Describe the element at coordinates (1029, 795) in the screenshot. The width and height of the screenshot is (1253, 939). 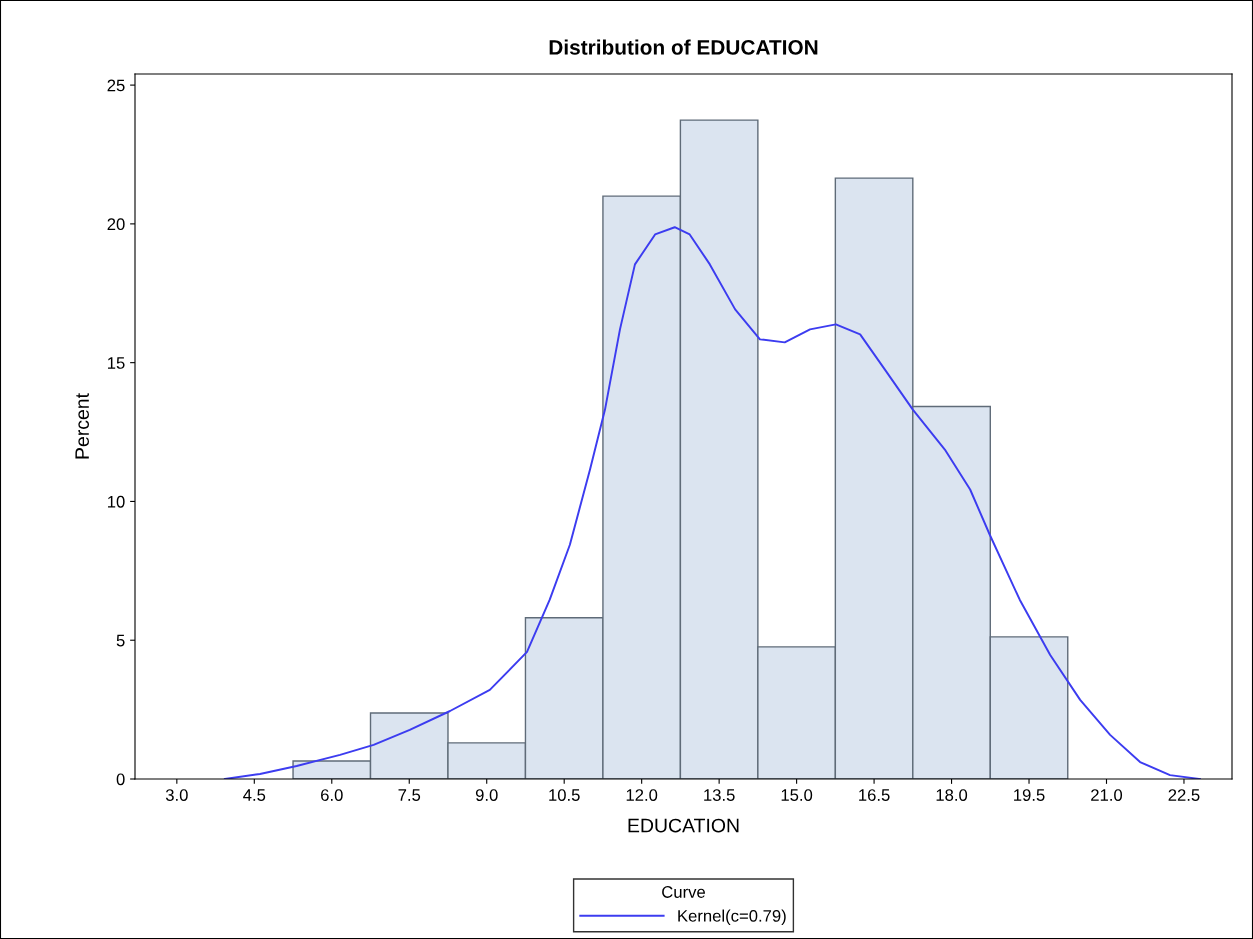
I see `x-tick-label: 19.5` at that location.